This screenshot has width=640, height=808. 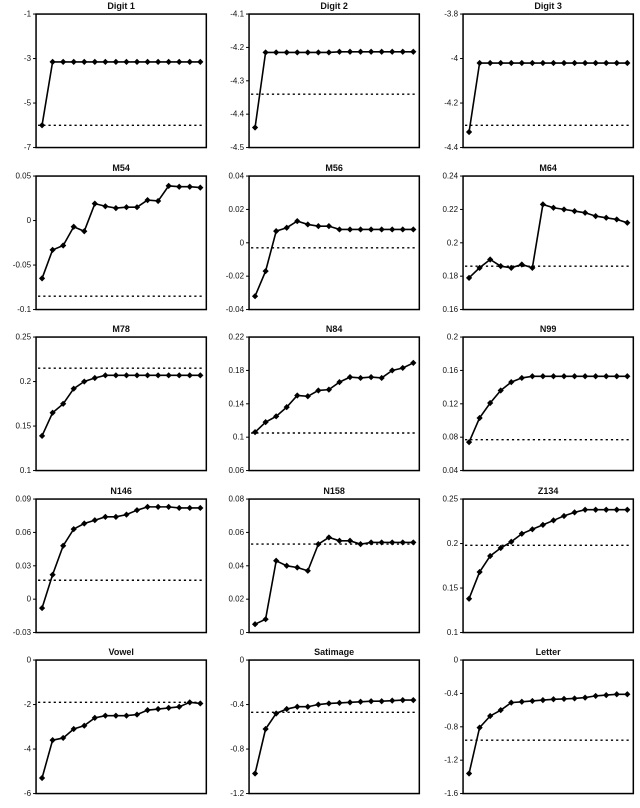 I want to click on chart-canvas-m56: M56 0.04 0.02 0 -0.02 -0.04, so click(x=323, y=238).